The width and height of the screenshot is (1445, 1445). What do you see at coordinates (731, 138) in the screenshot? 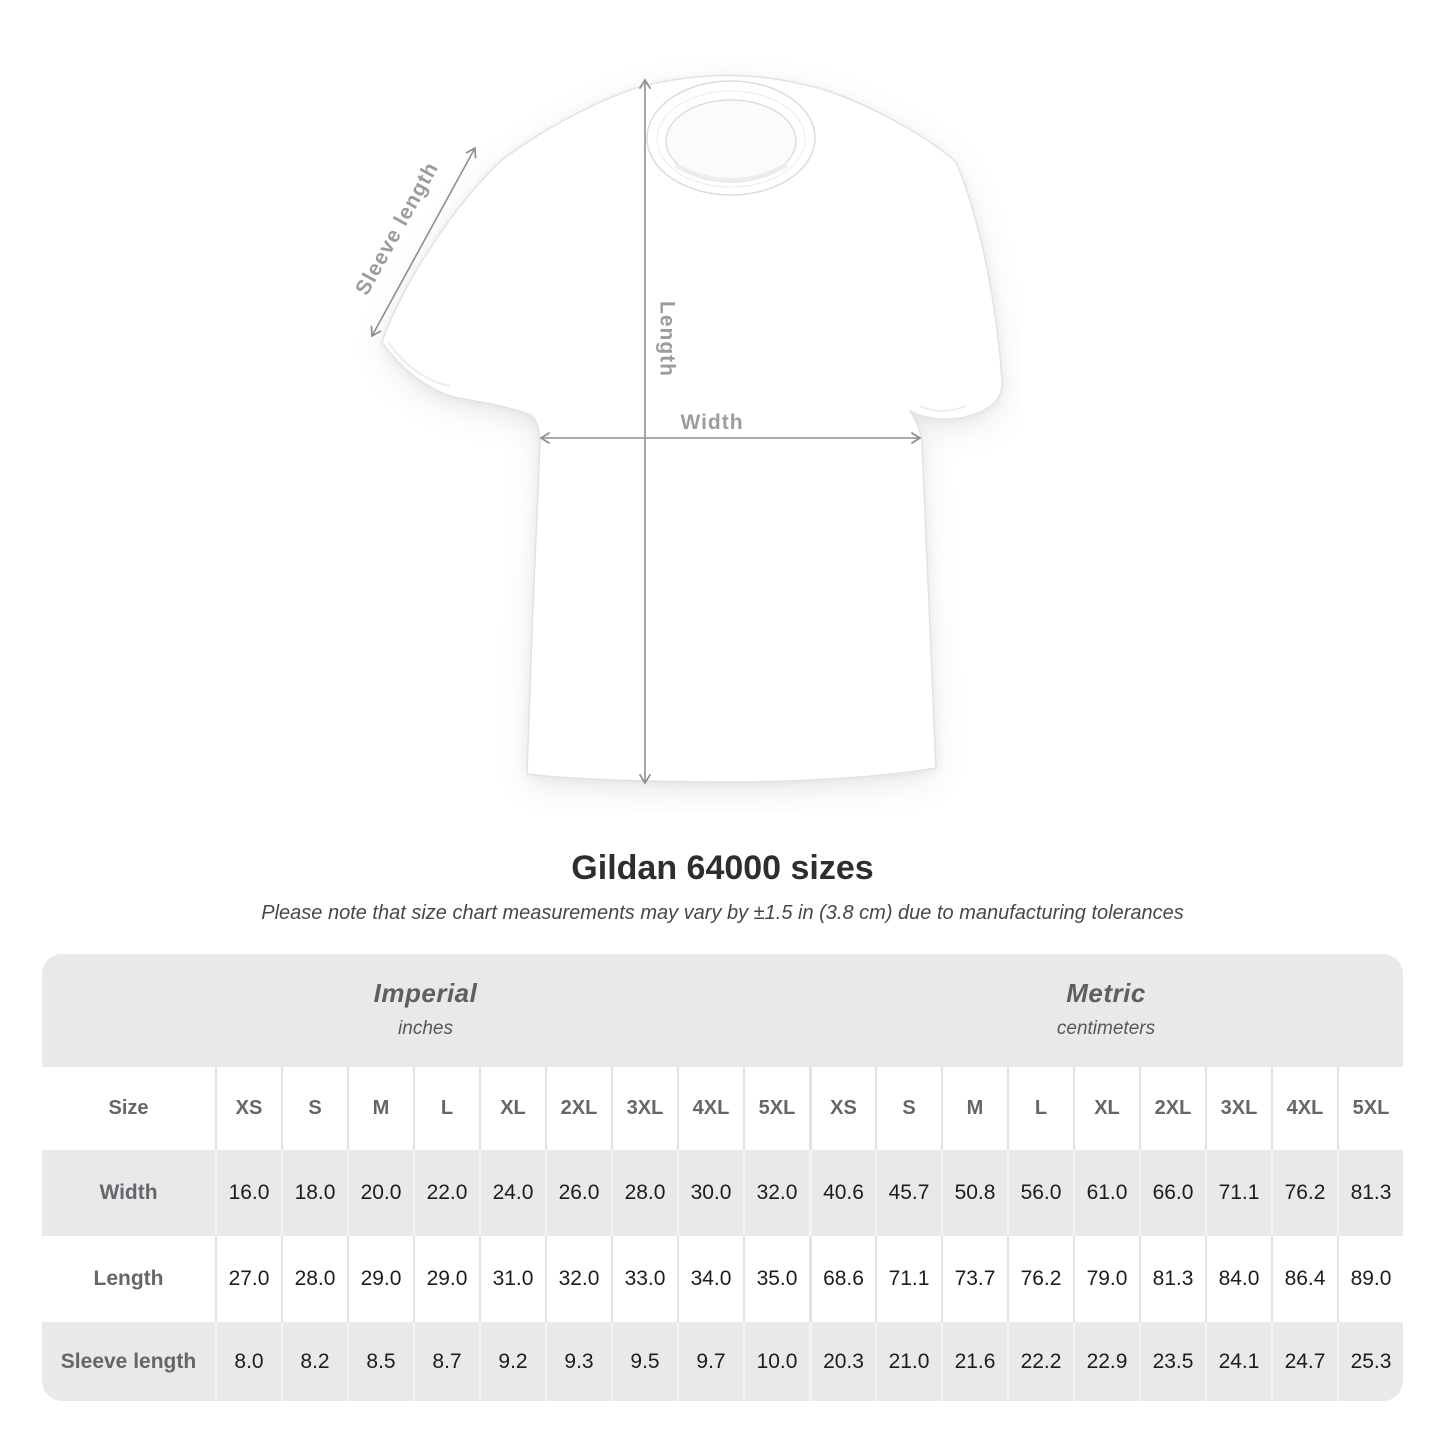
I see `collar` at bounding box center [731, 138].